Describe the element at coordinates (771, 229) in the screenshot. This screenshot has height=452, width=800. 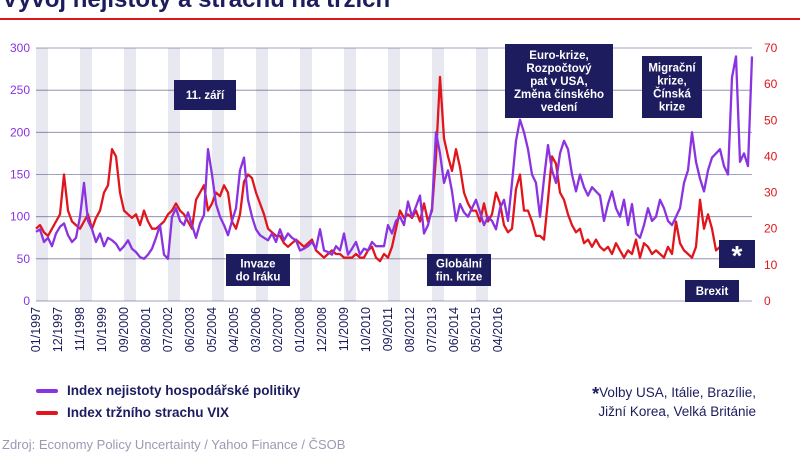
I see `right-tick-label: 20` at that location.